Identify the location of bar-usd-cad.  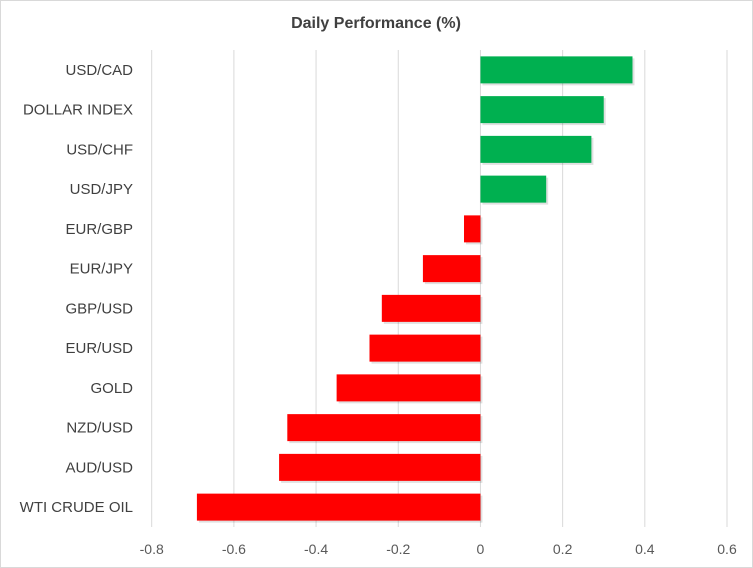
(556, 70).